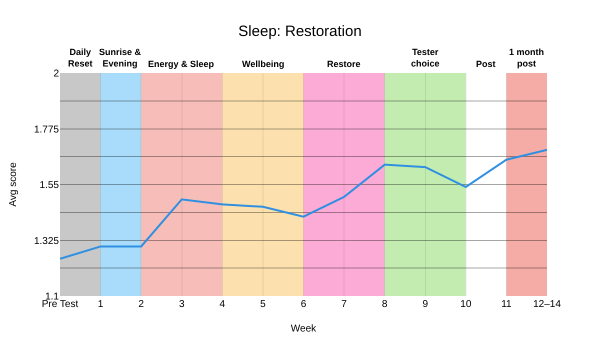 The width and height of the screenshot is (600, 344). Describe the element at coordinates (526, 58) in the screenshot. I see `band-label: 1 month post` at that location.